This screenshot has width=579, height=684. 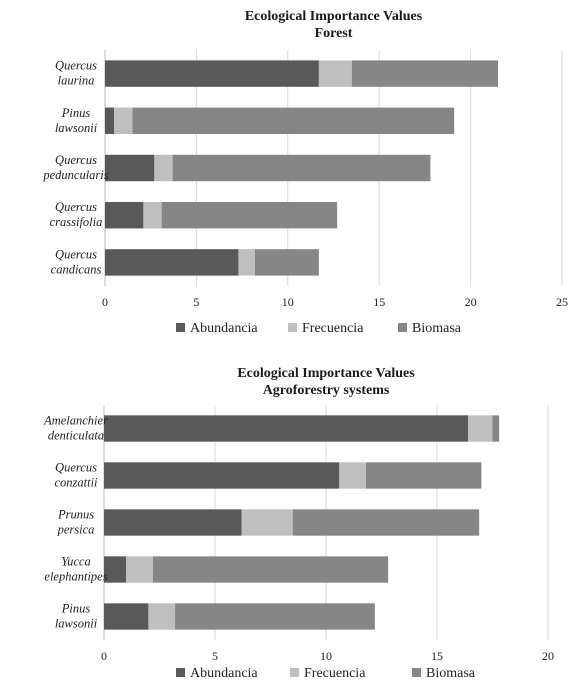 What do you see at coordinates (75, 167) in the screenshot?
I see `category-label: Quercus peduncularis` at bounding box center [75, 167].